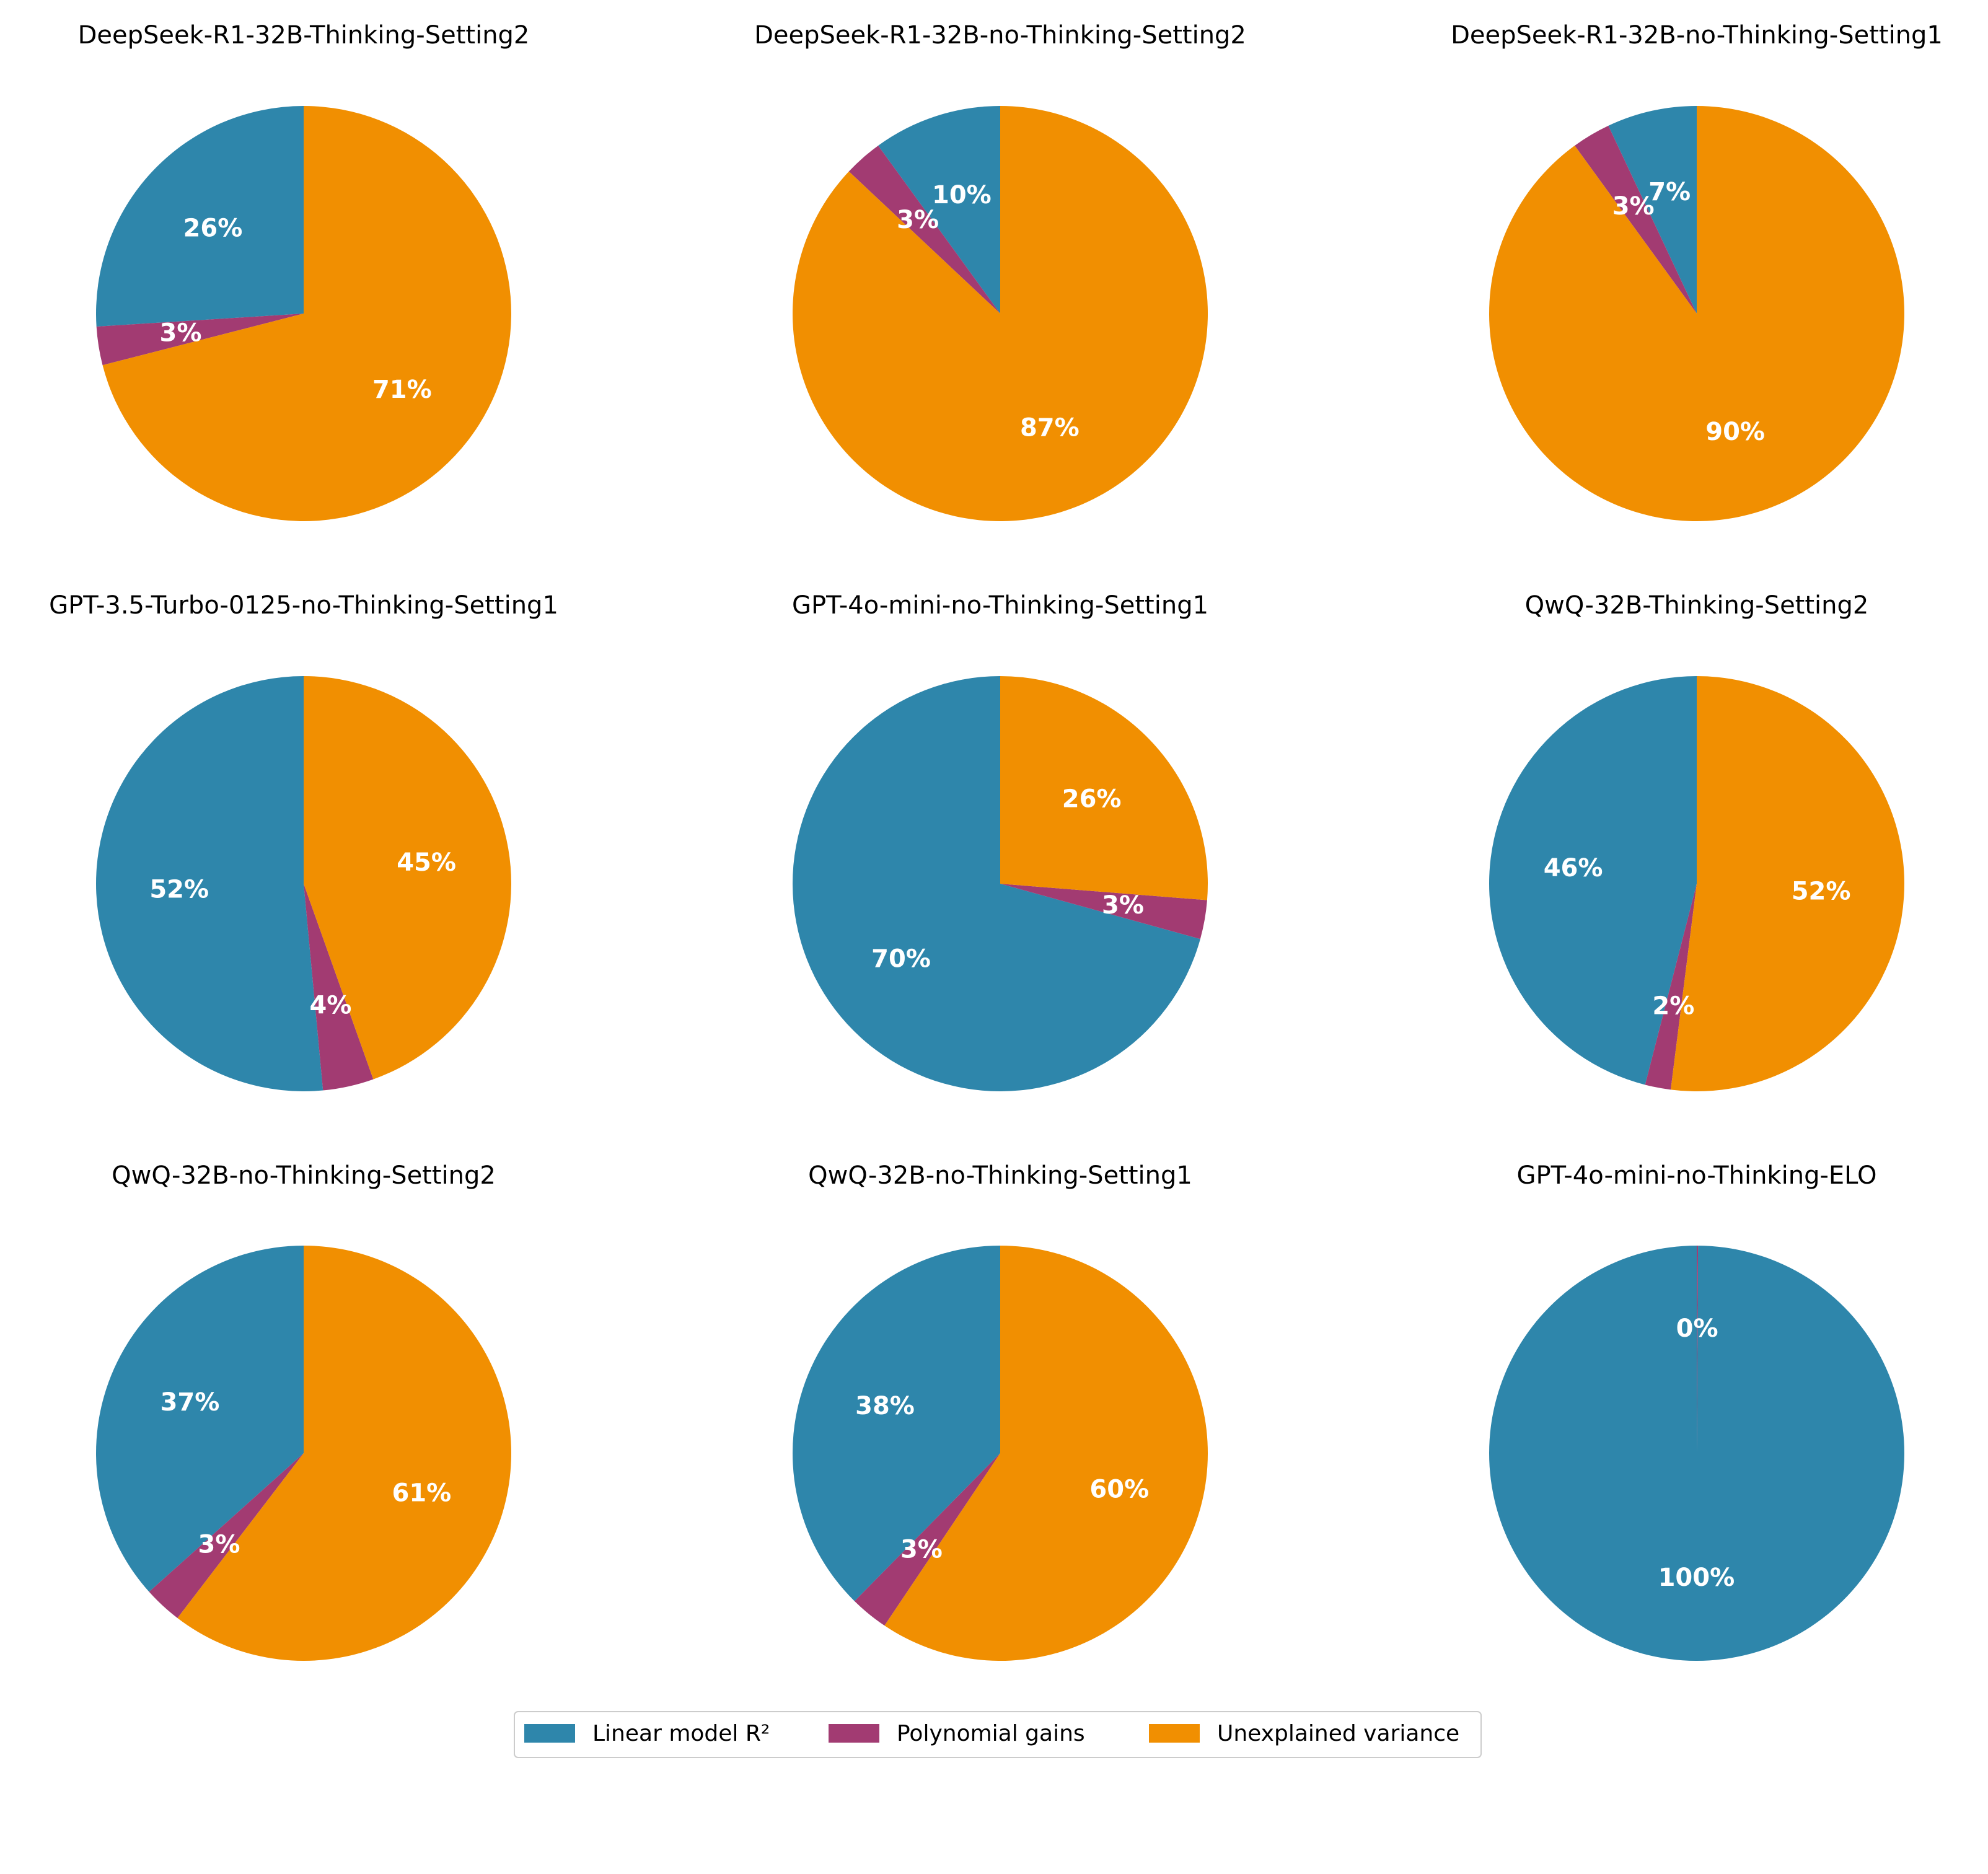 This screenshot has width=1988, height=1874. I want to click on pie-title: GPT-4o-mini-no-Thinking-ELO, so click(1696, 1175).